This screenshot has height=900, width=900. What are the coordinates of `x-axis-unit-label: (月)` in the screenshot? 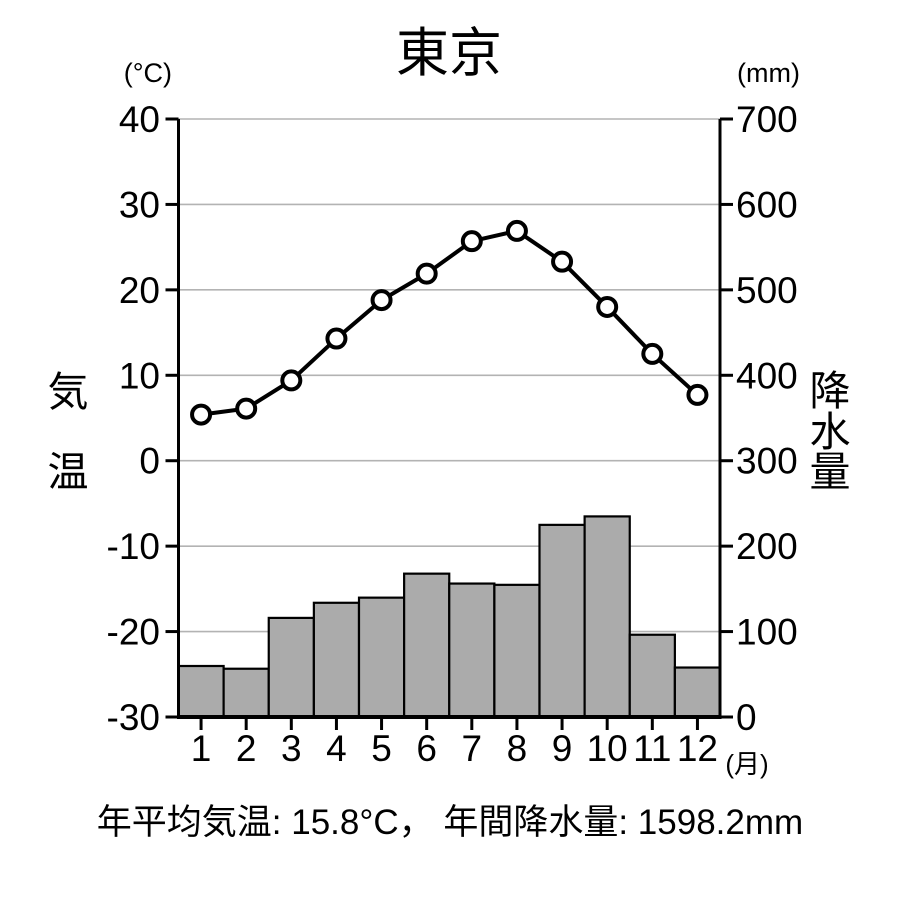 It's located at (747, 764).